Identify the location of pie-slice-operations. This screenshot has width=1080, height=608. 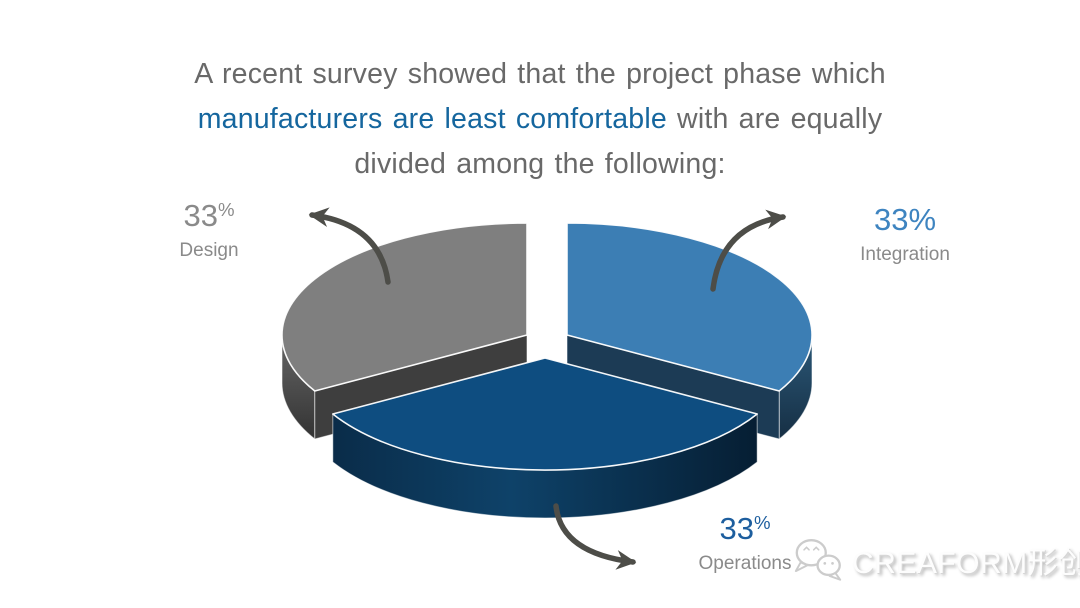
(545, 438).